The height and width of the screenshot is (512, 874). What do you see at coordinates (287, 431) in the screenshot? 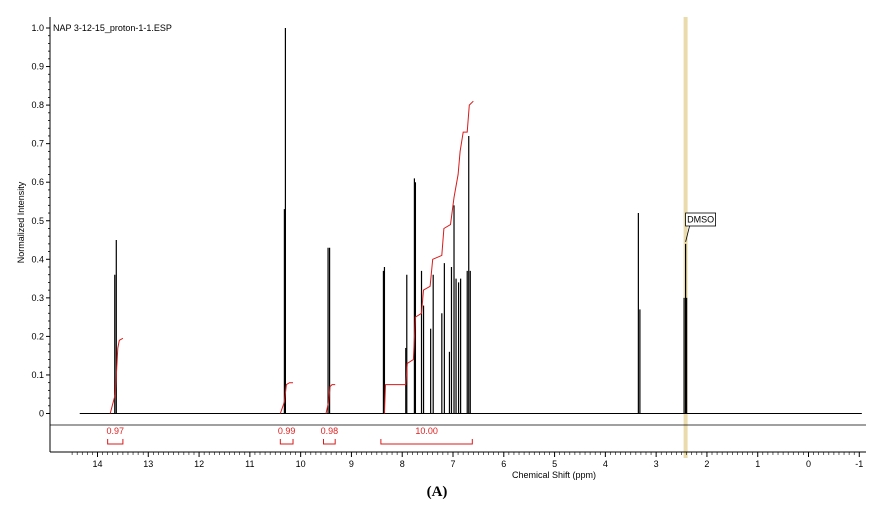
I see `integration-value-label: 0.99` at bounding box center [287, 431].